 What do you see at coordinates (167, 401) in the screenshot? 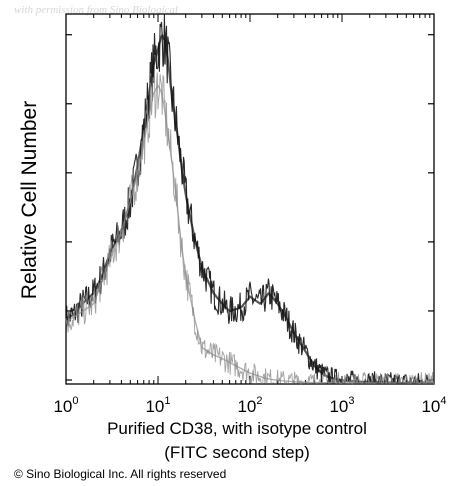
I see `x-tick-label-exponent: 1` at bounding box center [167, 401].